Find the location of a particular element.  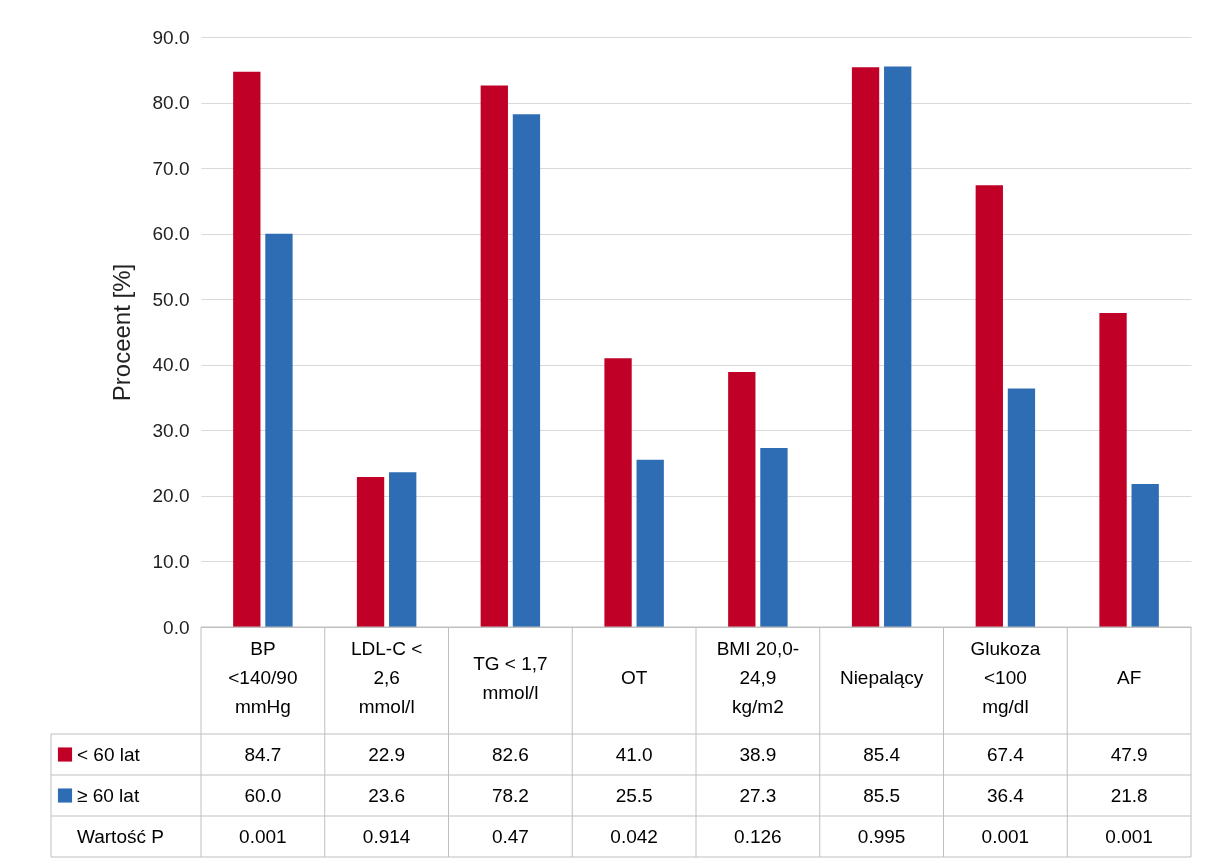

x-tick-label: TG < 1,7 mmol/l is located at coordinates (510, 677).